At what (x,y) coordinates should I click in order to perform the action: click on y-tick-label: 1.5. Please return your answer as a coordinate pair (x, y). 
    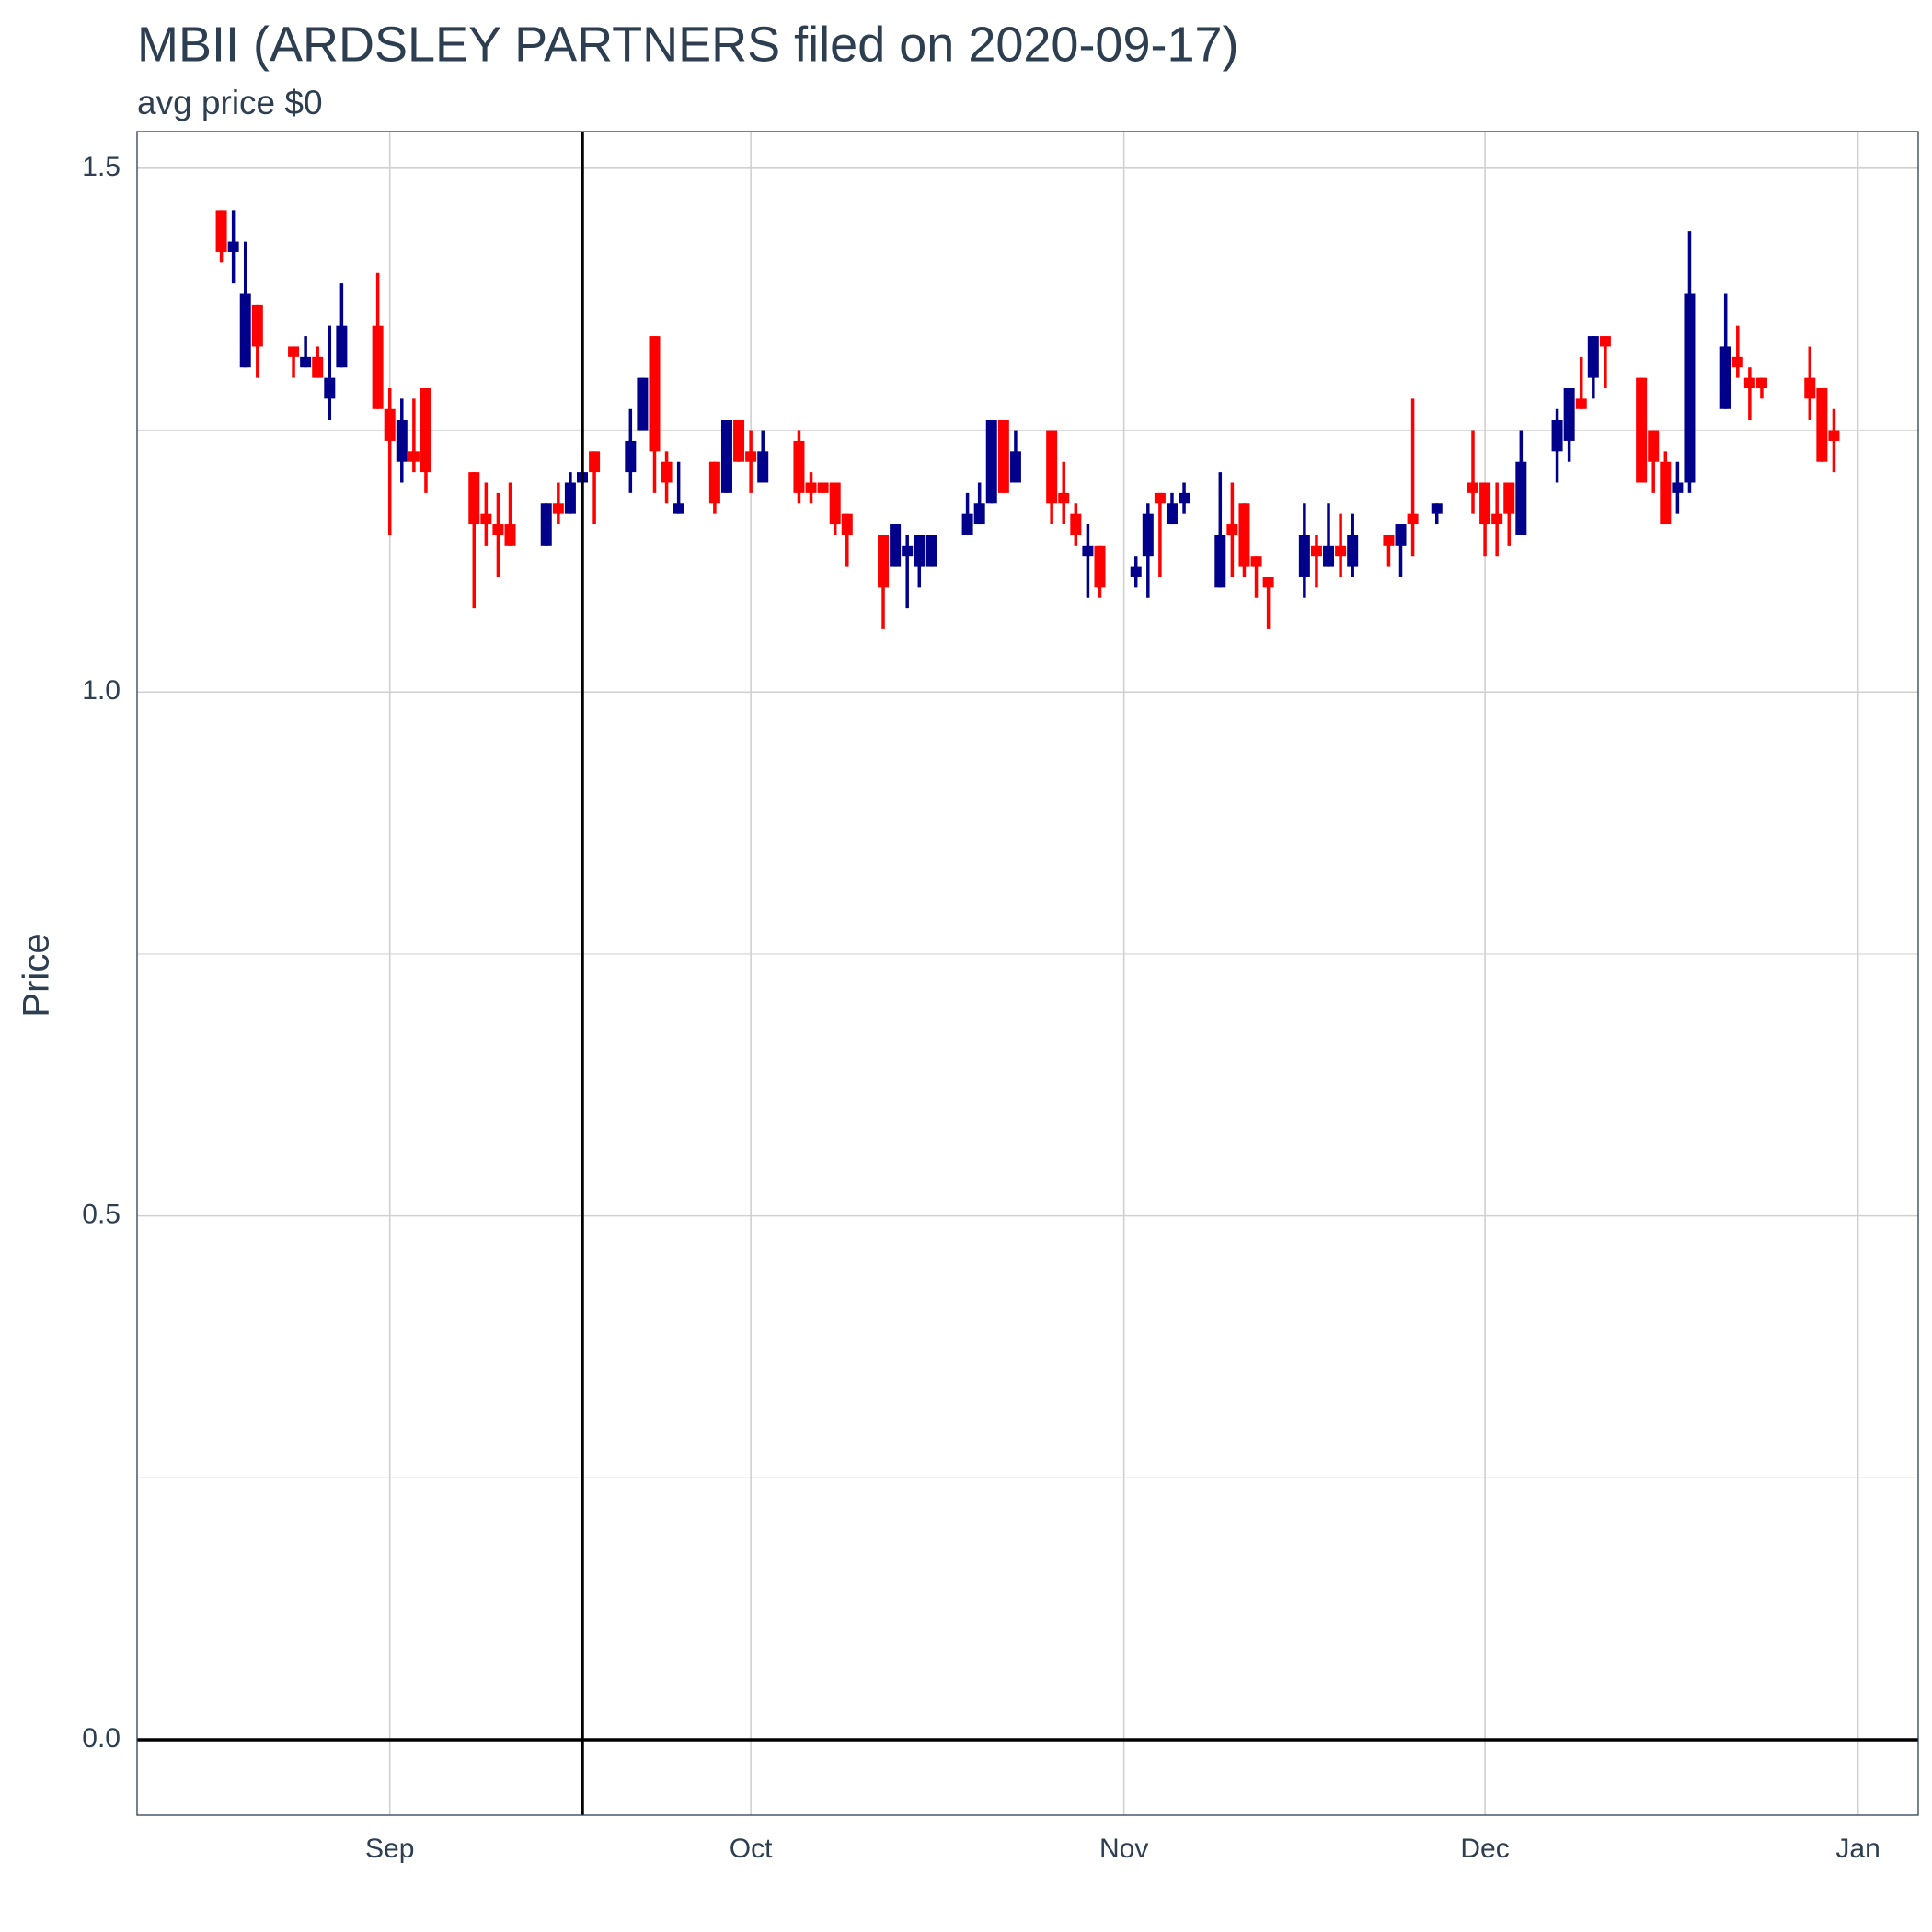
    Looking at the image, I should click on (101, 167).